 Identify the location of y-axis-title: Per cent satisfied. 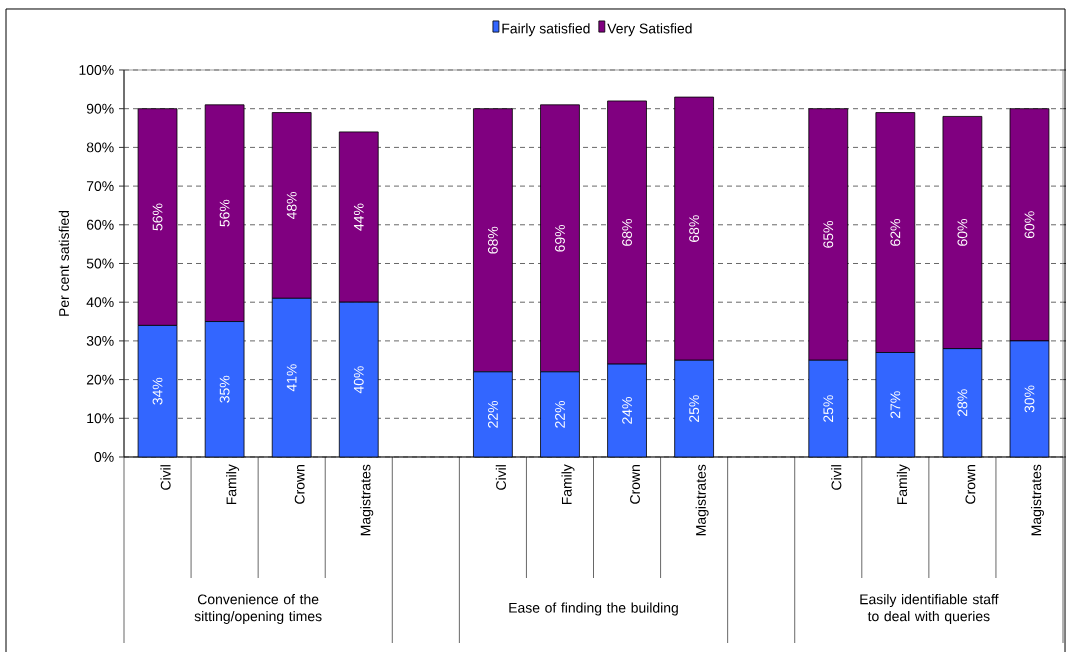
(63, 263).